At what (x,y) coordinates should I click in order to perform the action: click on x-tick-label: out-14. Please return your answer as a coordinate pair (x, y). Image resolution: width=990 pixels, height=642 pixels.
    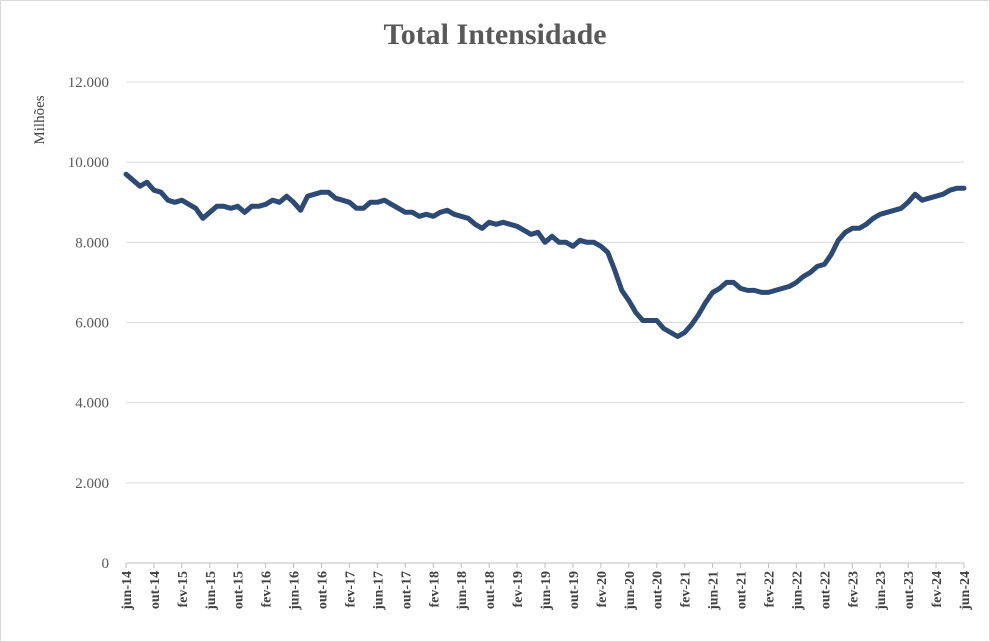
    Looking at the image, I should click on (155, 590).